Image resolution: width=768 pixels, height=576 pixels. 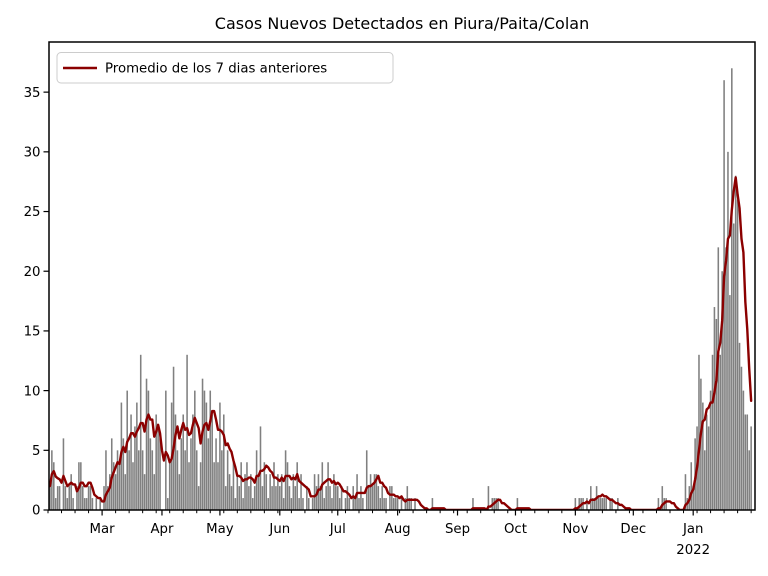 I want to click on x-tick-label: Nov, so click(x=575, y=529).